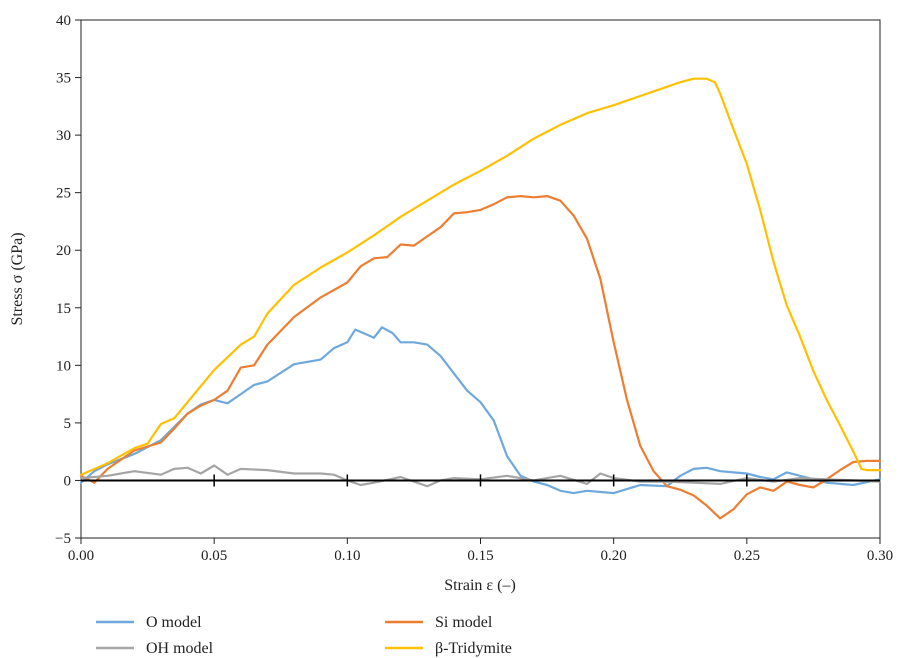 Image resolution: width=900 pixels, height=658 pixels. What do you see at coordinates (480, 585) in the screenshot?
I see `x-axis-title: Strain ε (–)` at bounding box center [480, 585].